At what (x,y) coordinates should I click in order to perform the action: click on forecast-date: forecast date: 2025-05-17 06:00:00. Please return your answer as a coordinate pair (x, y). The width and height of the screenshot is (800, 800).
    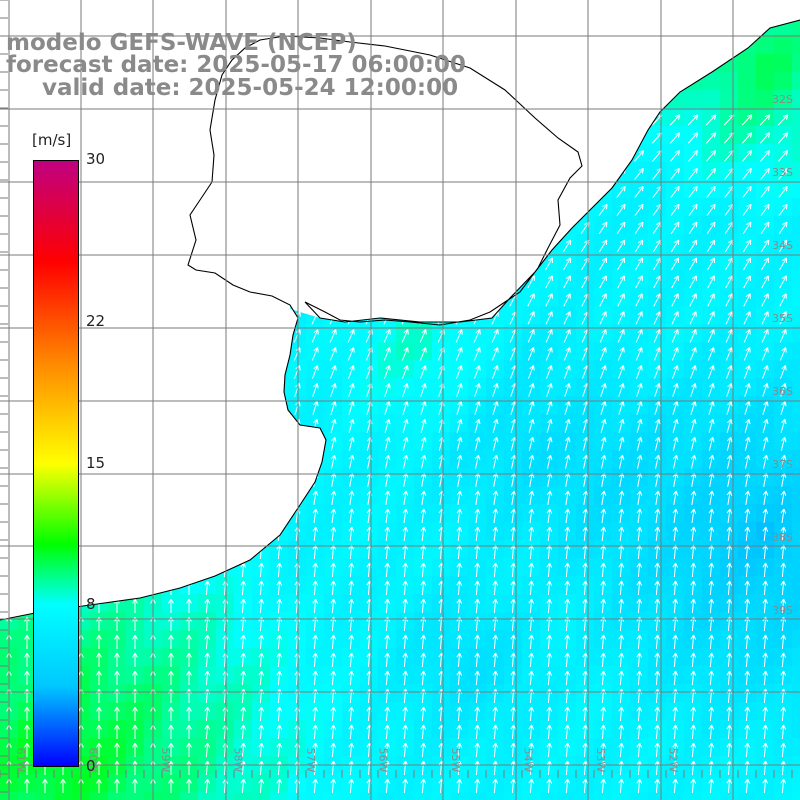
    Looking at the image, I should click on (236, 65).